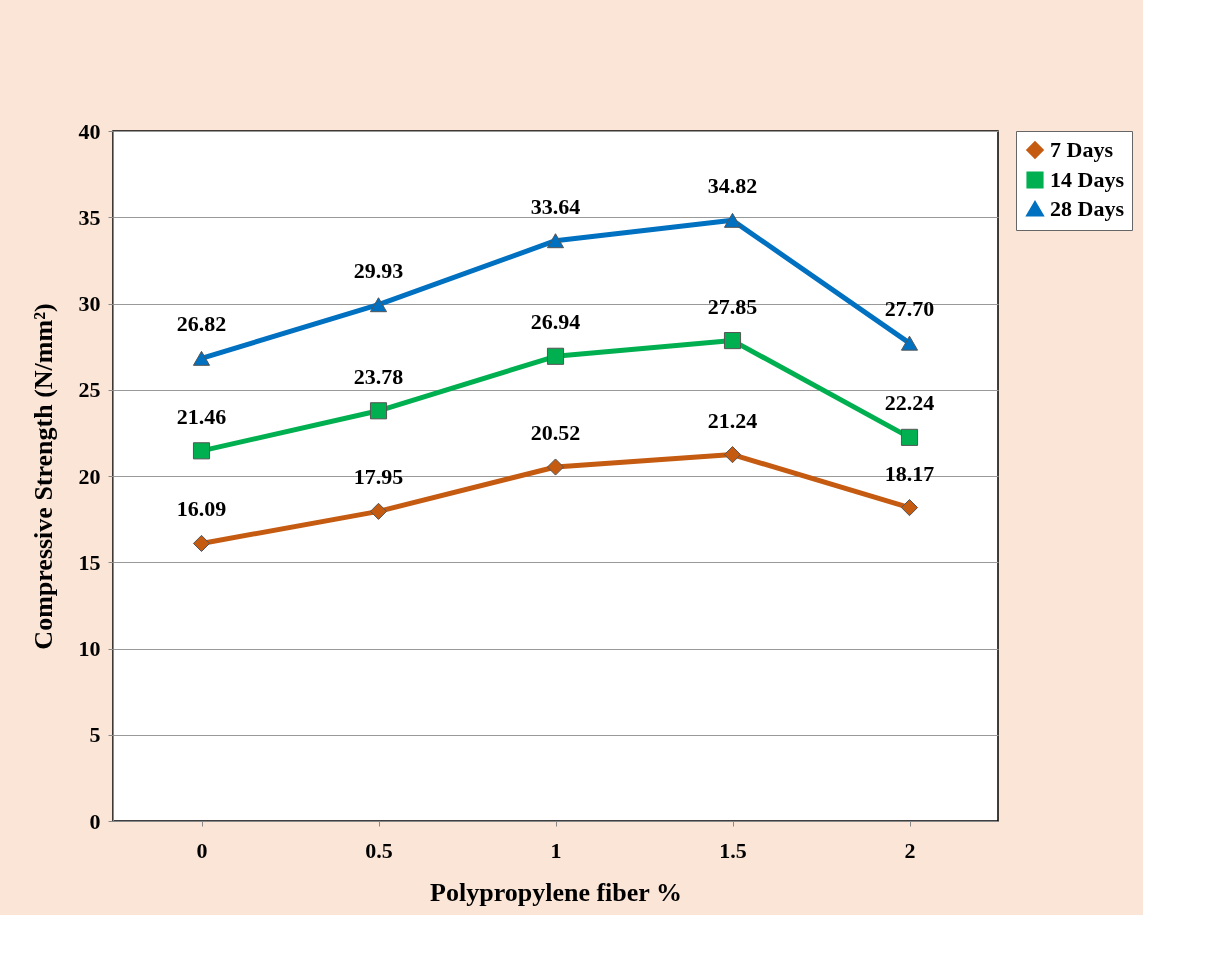 This screenshot has height=965, width=1230. What do you see at coordinates (95, 735) in the screenshot?
I see `y-tick-label: 5` at bounding box center [95, 735].